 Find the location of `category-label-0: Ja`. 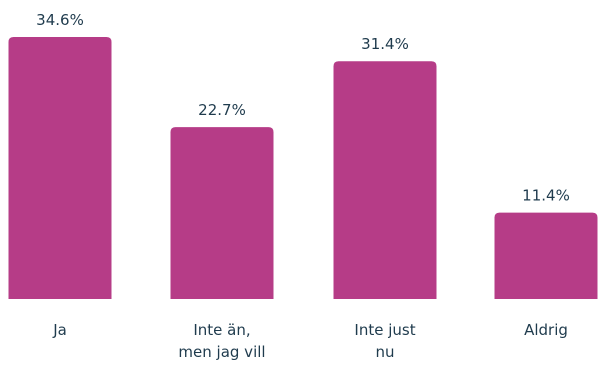

category-label-0: Ja is located at coordinates (59, 330).